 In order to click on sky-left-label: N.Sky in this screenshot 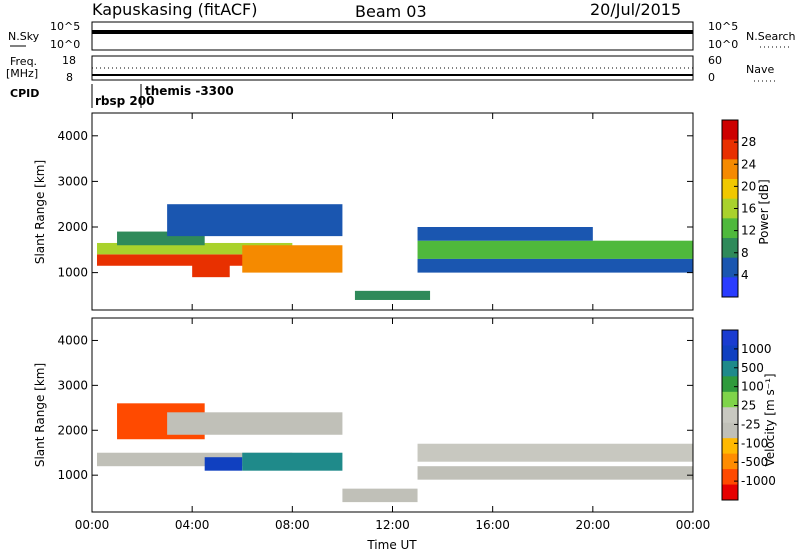, I will do `click(24, 36)`.